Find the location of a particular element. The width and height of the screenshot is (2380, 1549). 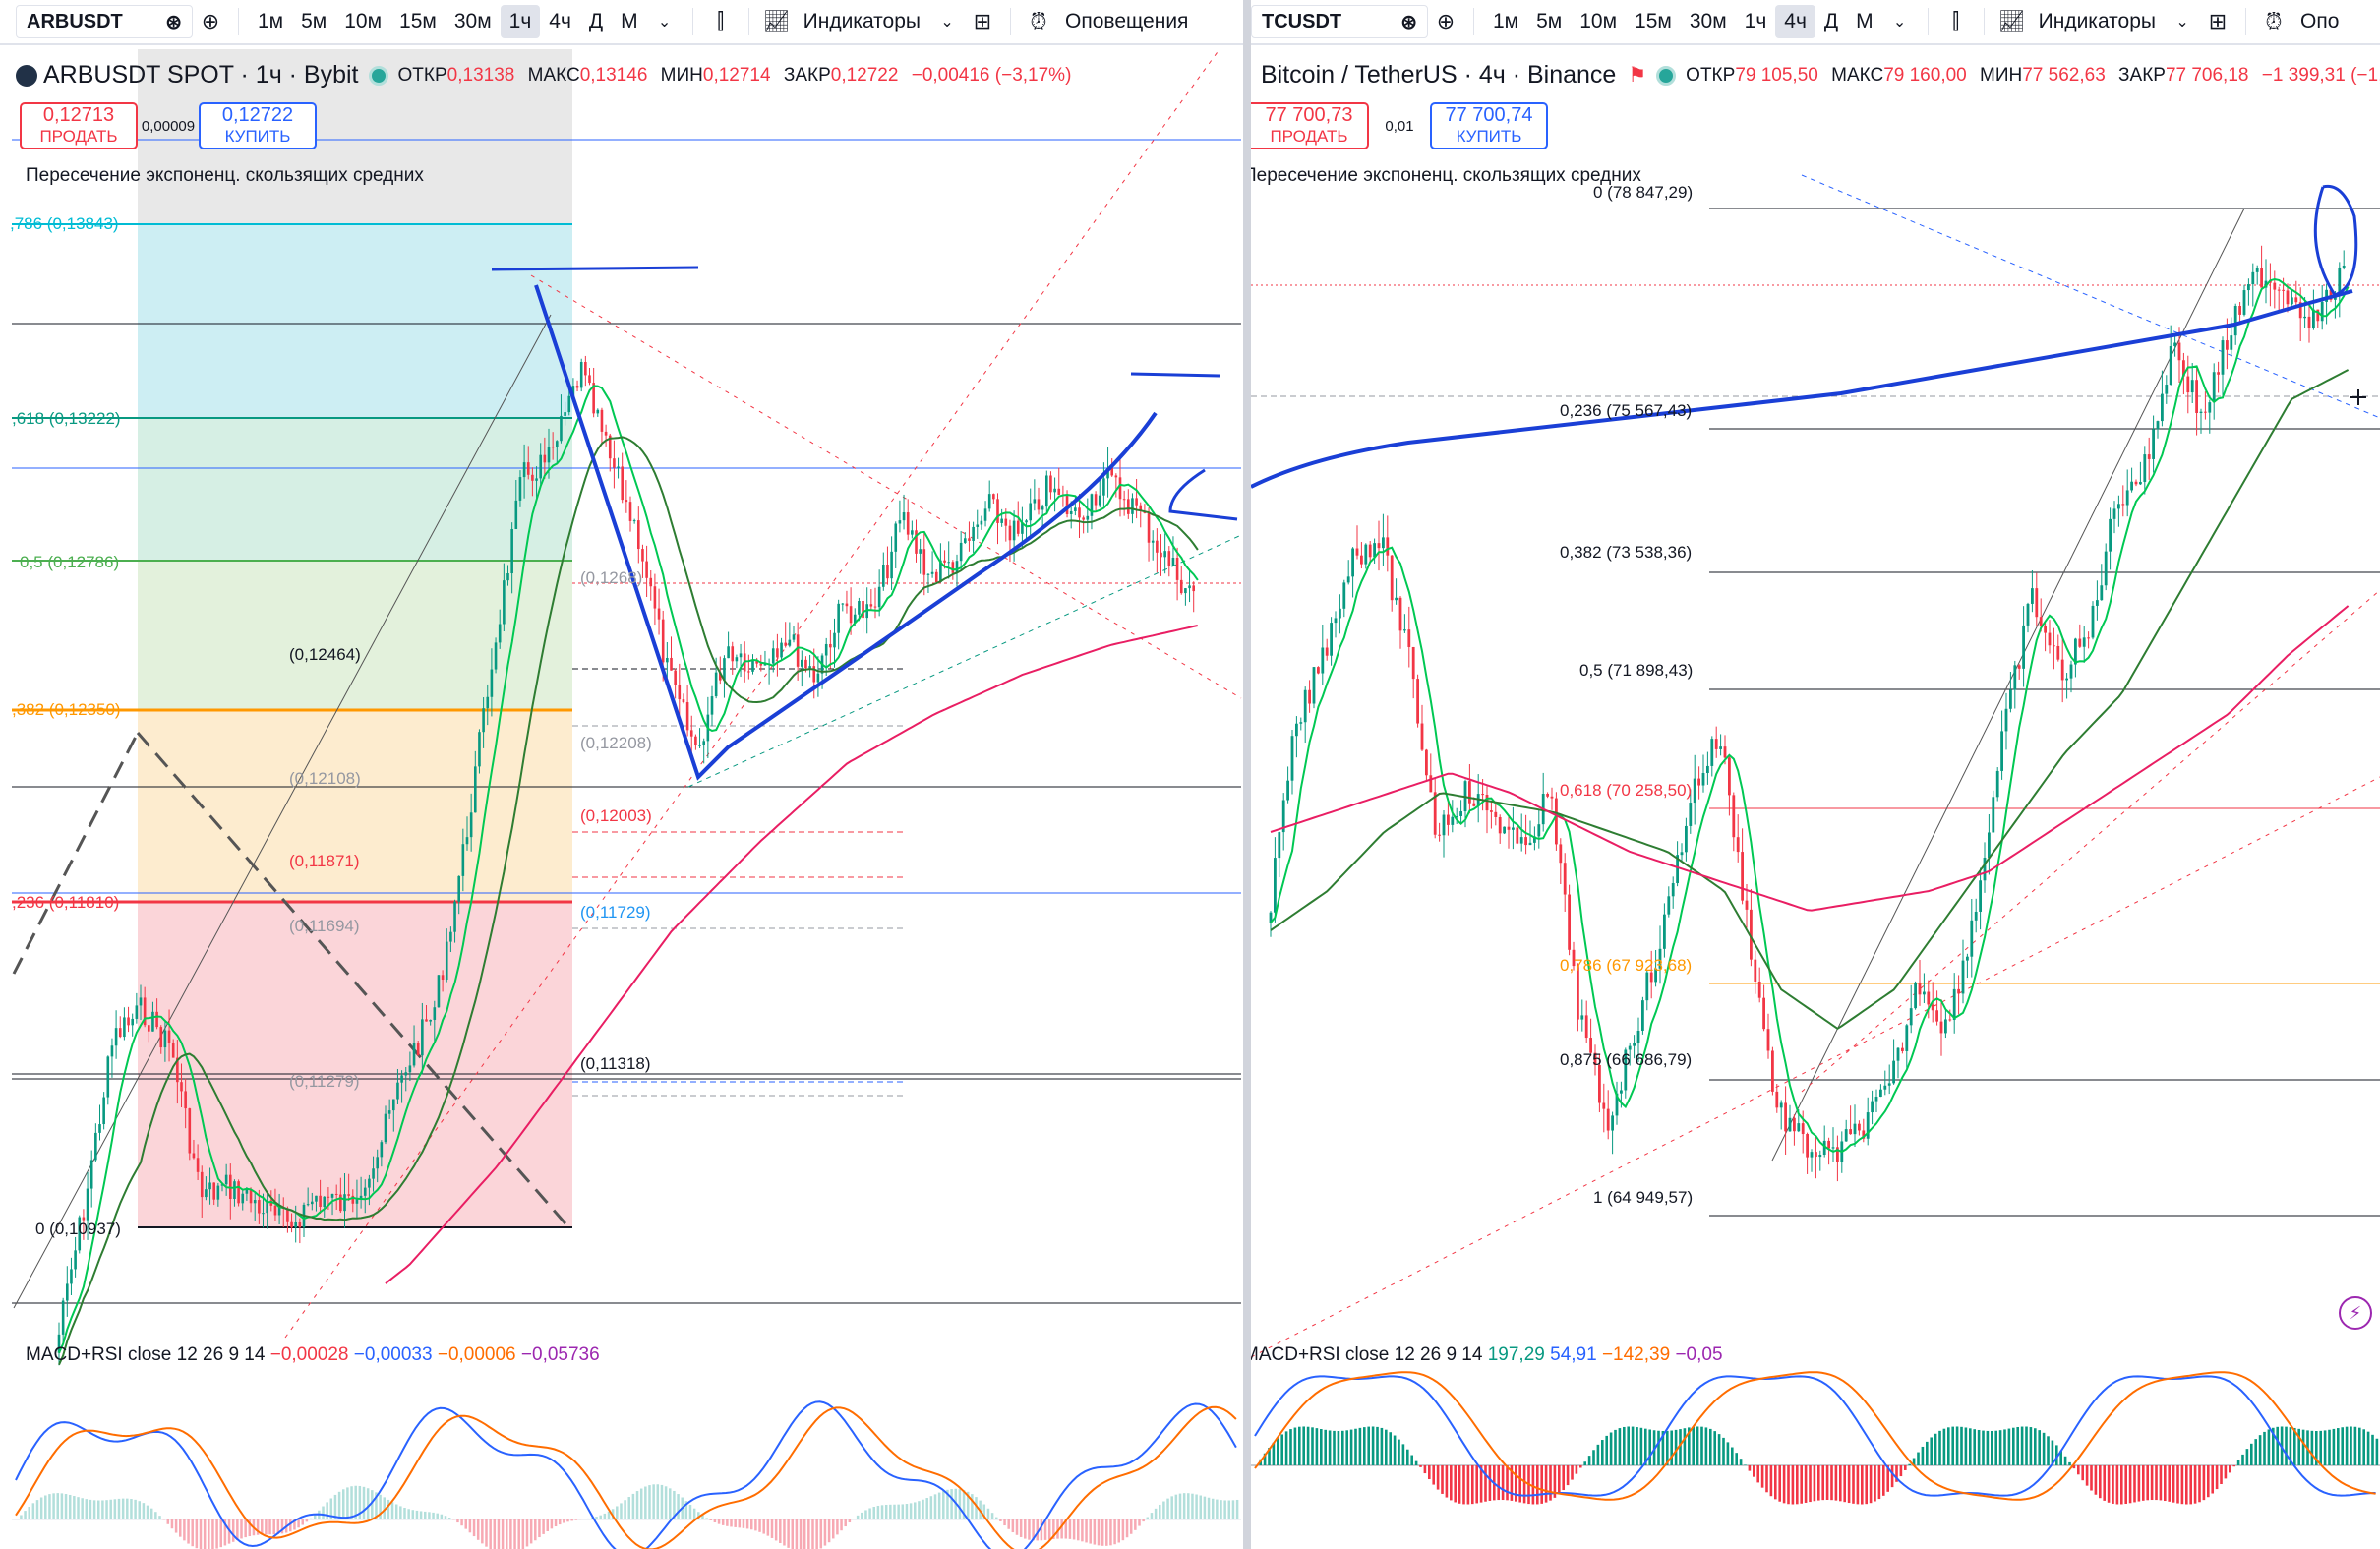

buy-button: 0,12722 КУПИТЬ is located at coordinates (258, 125).